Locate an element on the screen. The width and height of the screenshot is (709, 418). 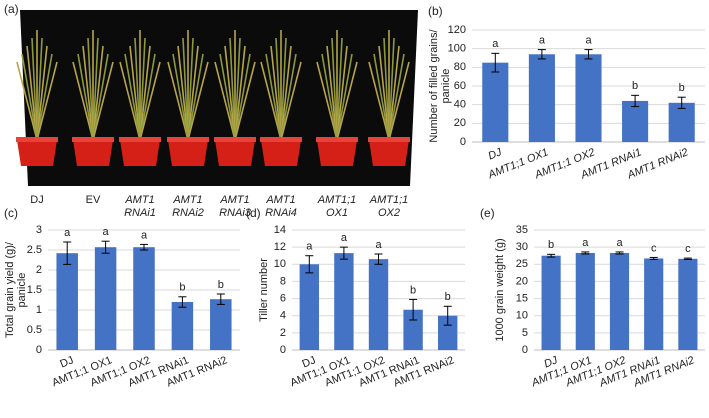
y-tick-label: 15 is located at coordinates (522, 298).